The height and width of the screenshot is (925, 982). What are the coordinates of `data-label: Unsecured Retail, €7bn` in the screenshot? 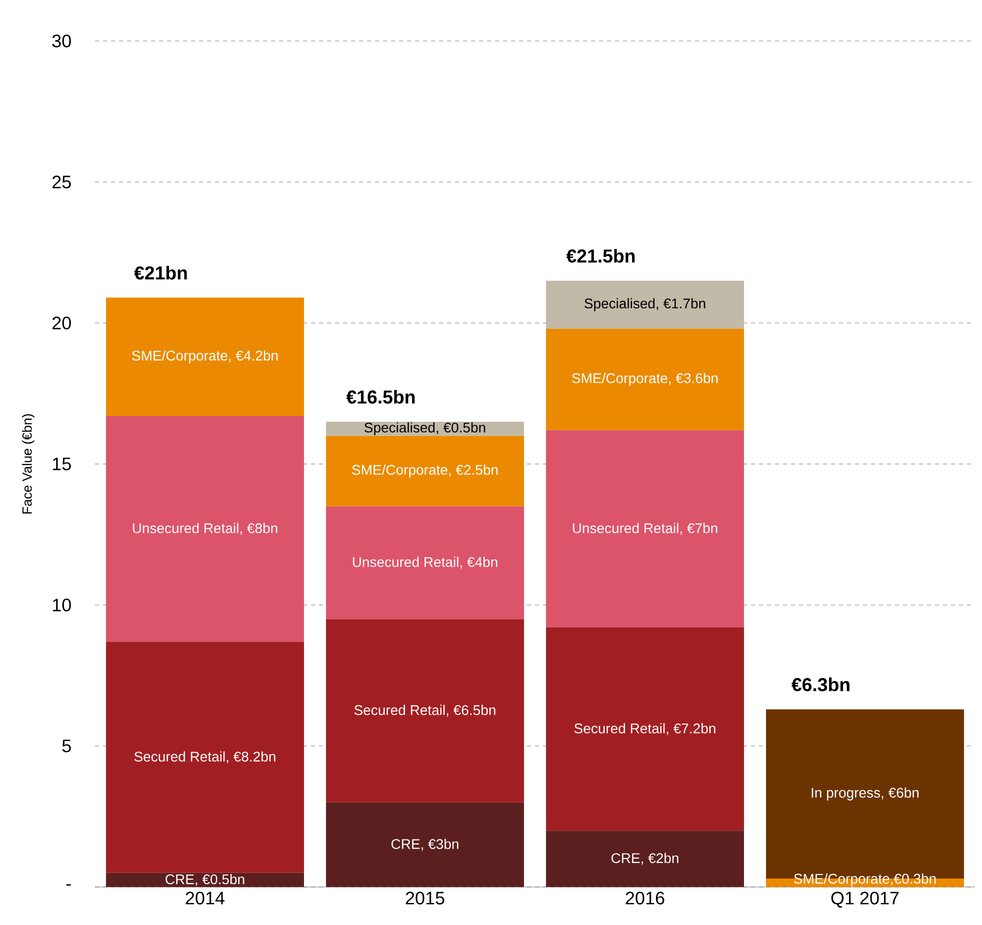 It's located at (645, 528).